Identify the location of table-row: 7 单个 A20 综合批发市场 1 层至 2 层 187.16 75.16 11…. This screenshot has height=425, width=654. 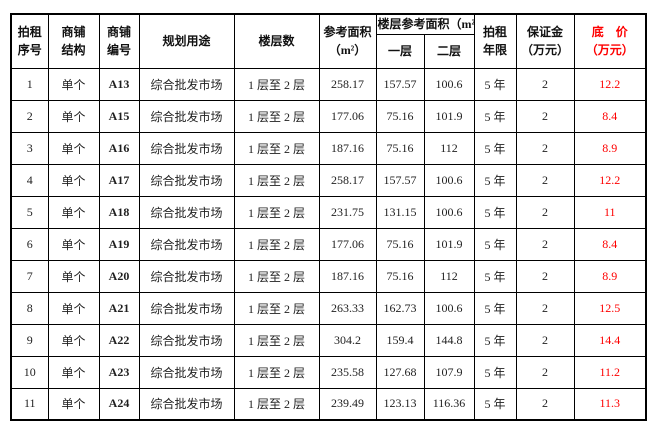
(328, 276).